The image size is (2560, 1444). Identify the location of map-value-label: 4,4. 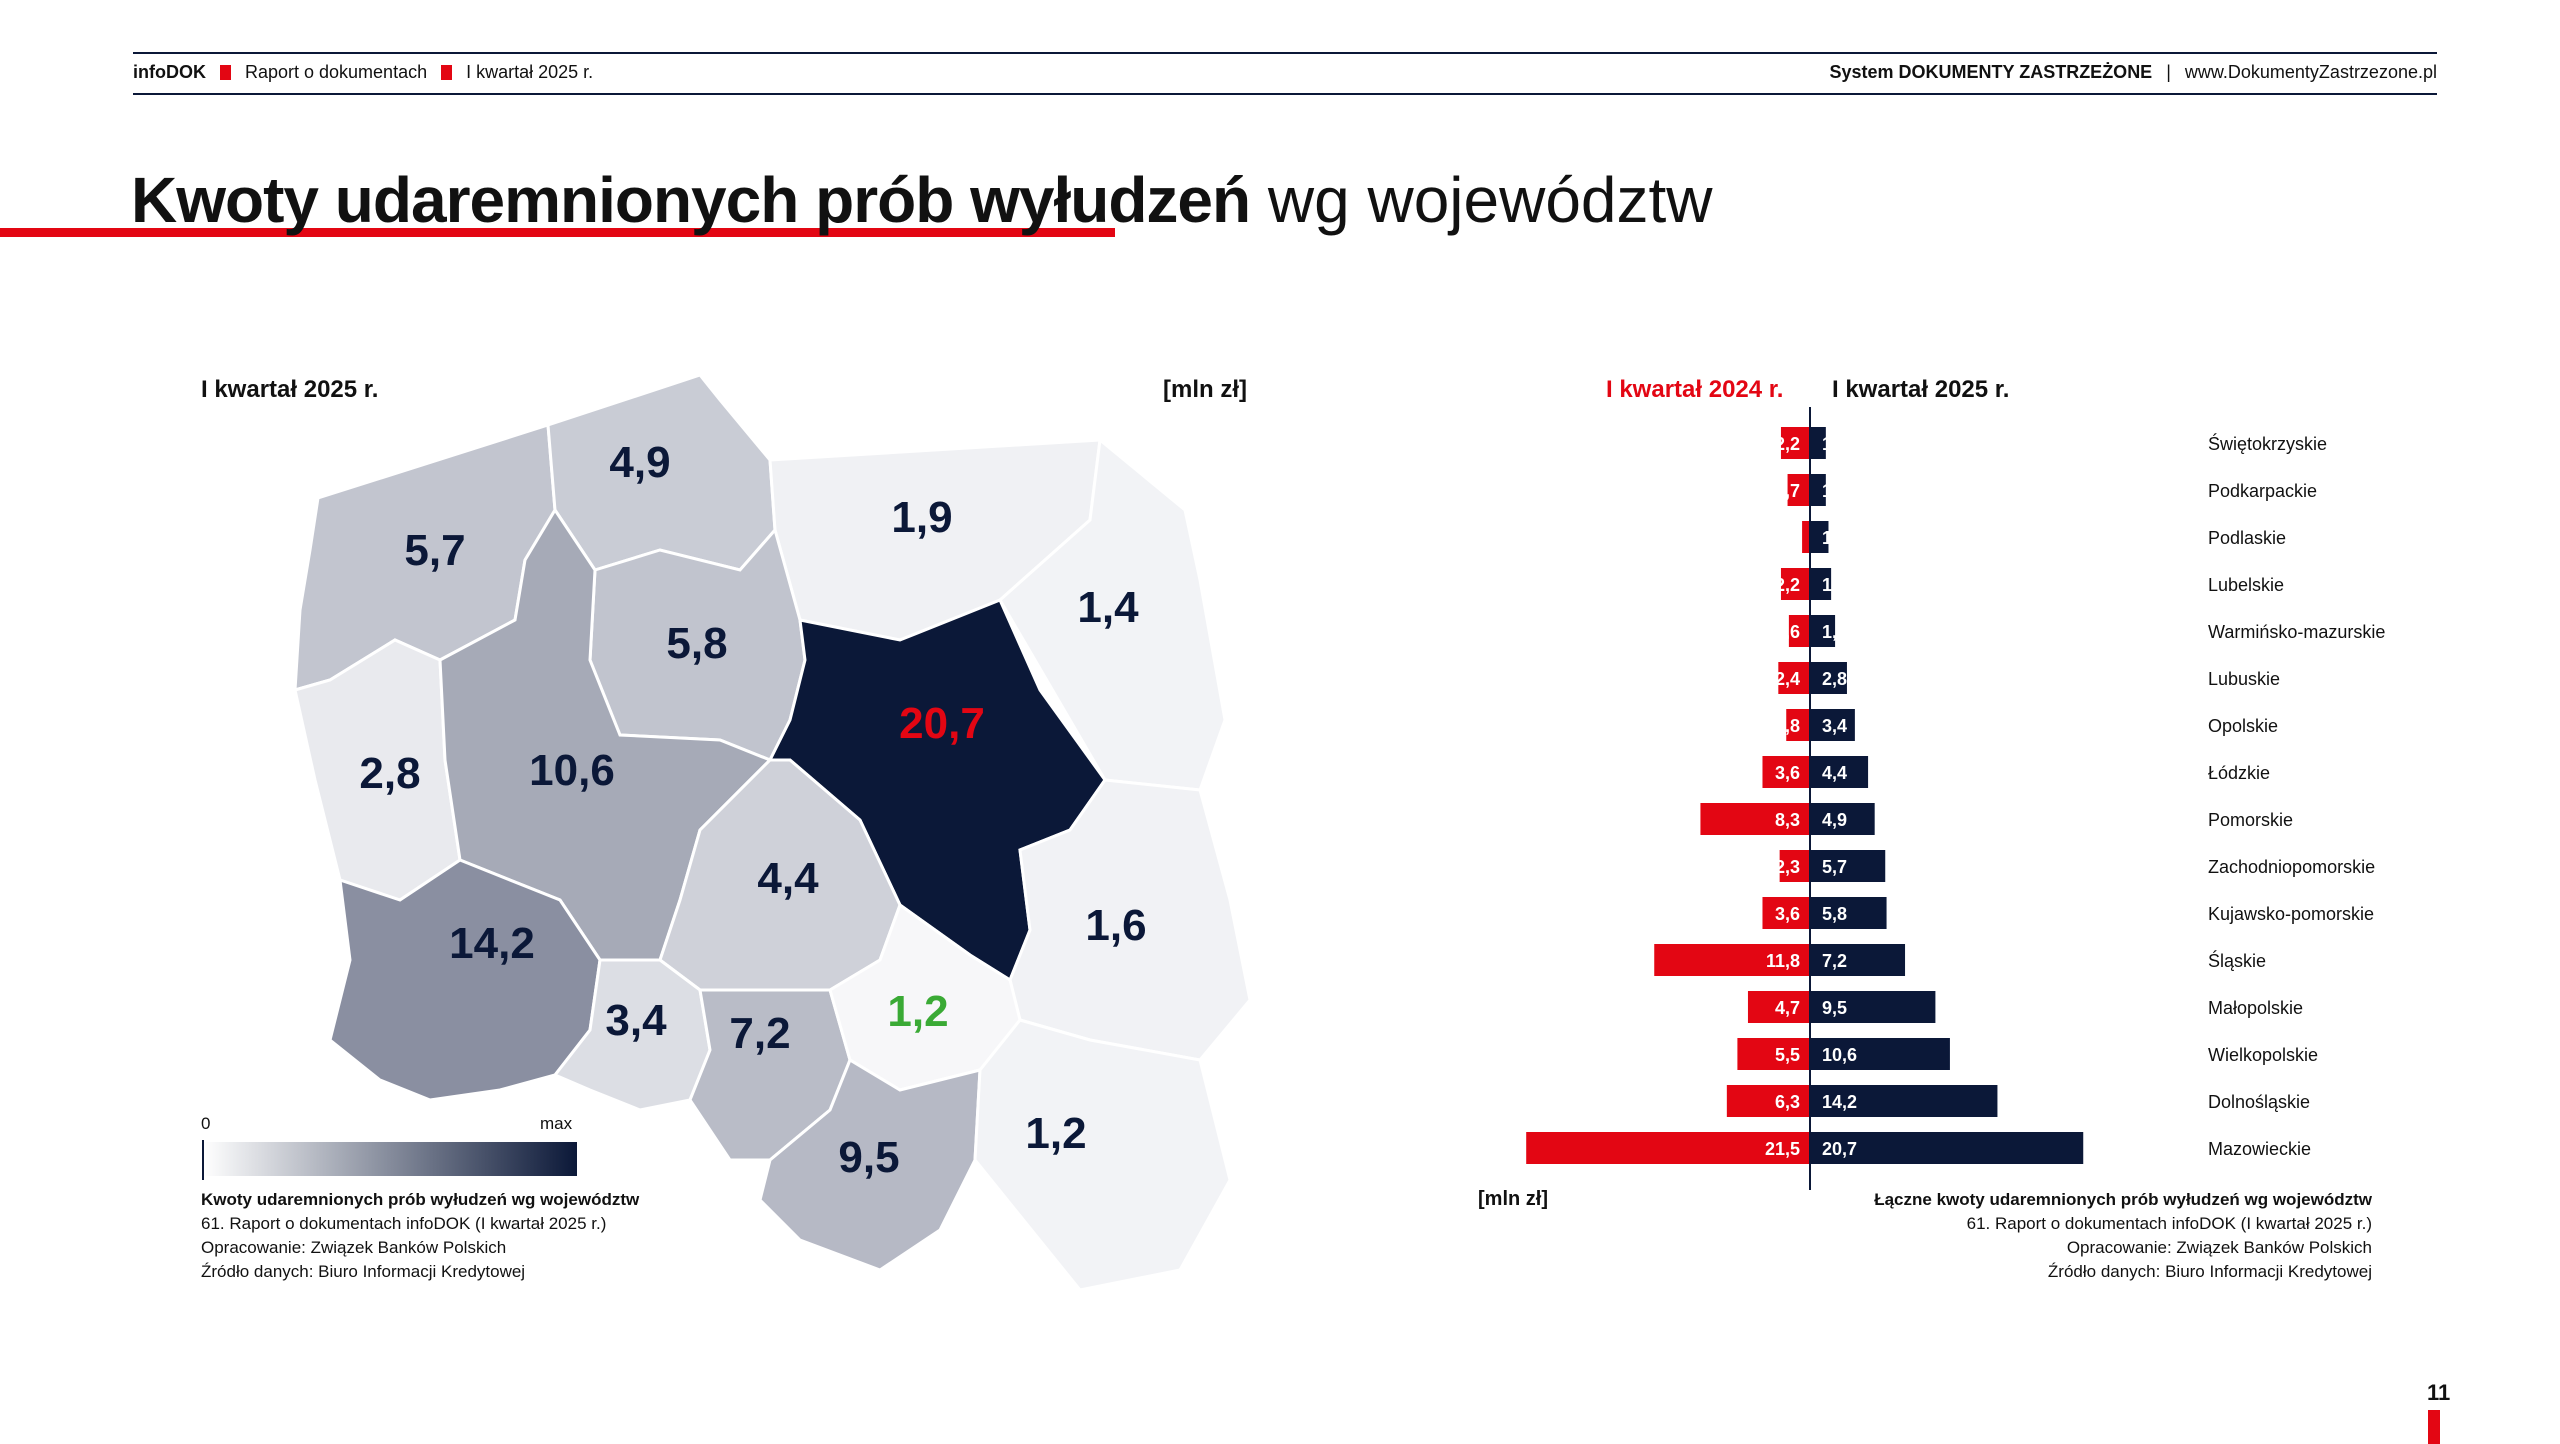
(788, 878).